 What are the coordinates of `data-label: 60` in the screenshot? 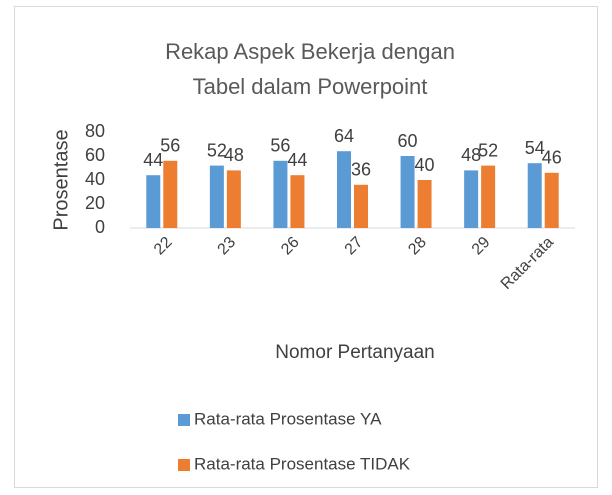 It's located at (408, 141).